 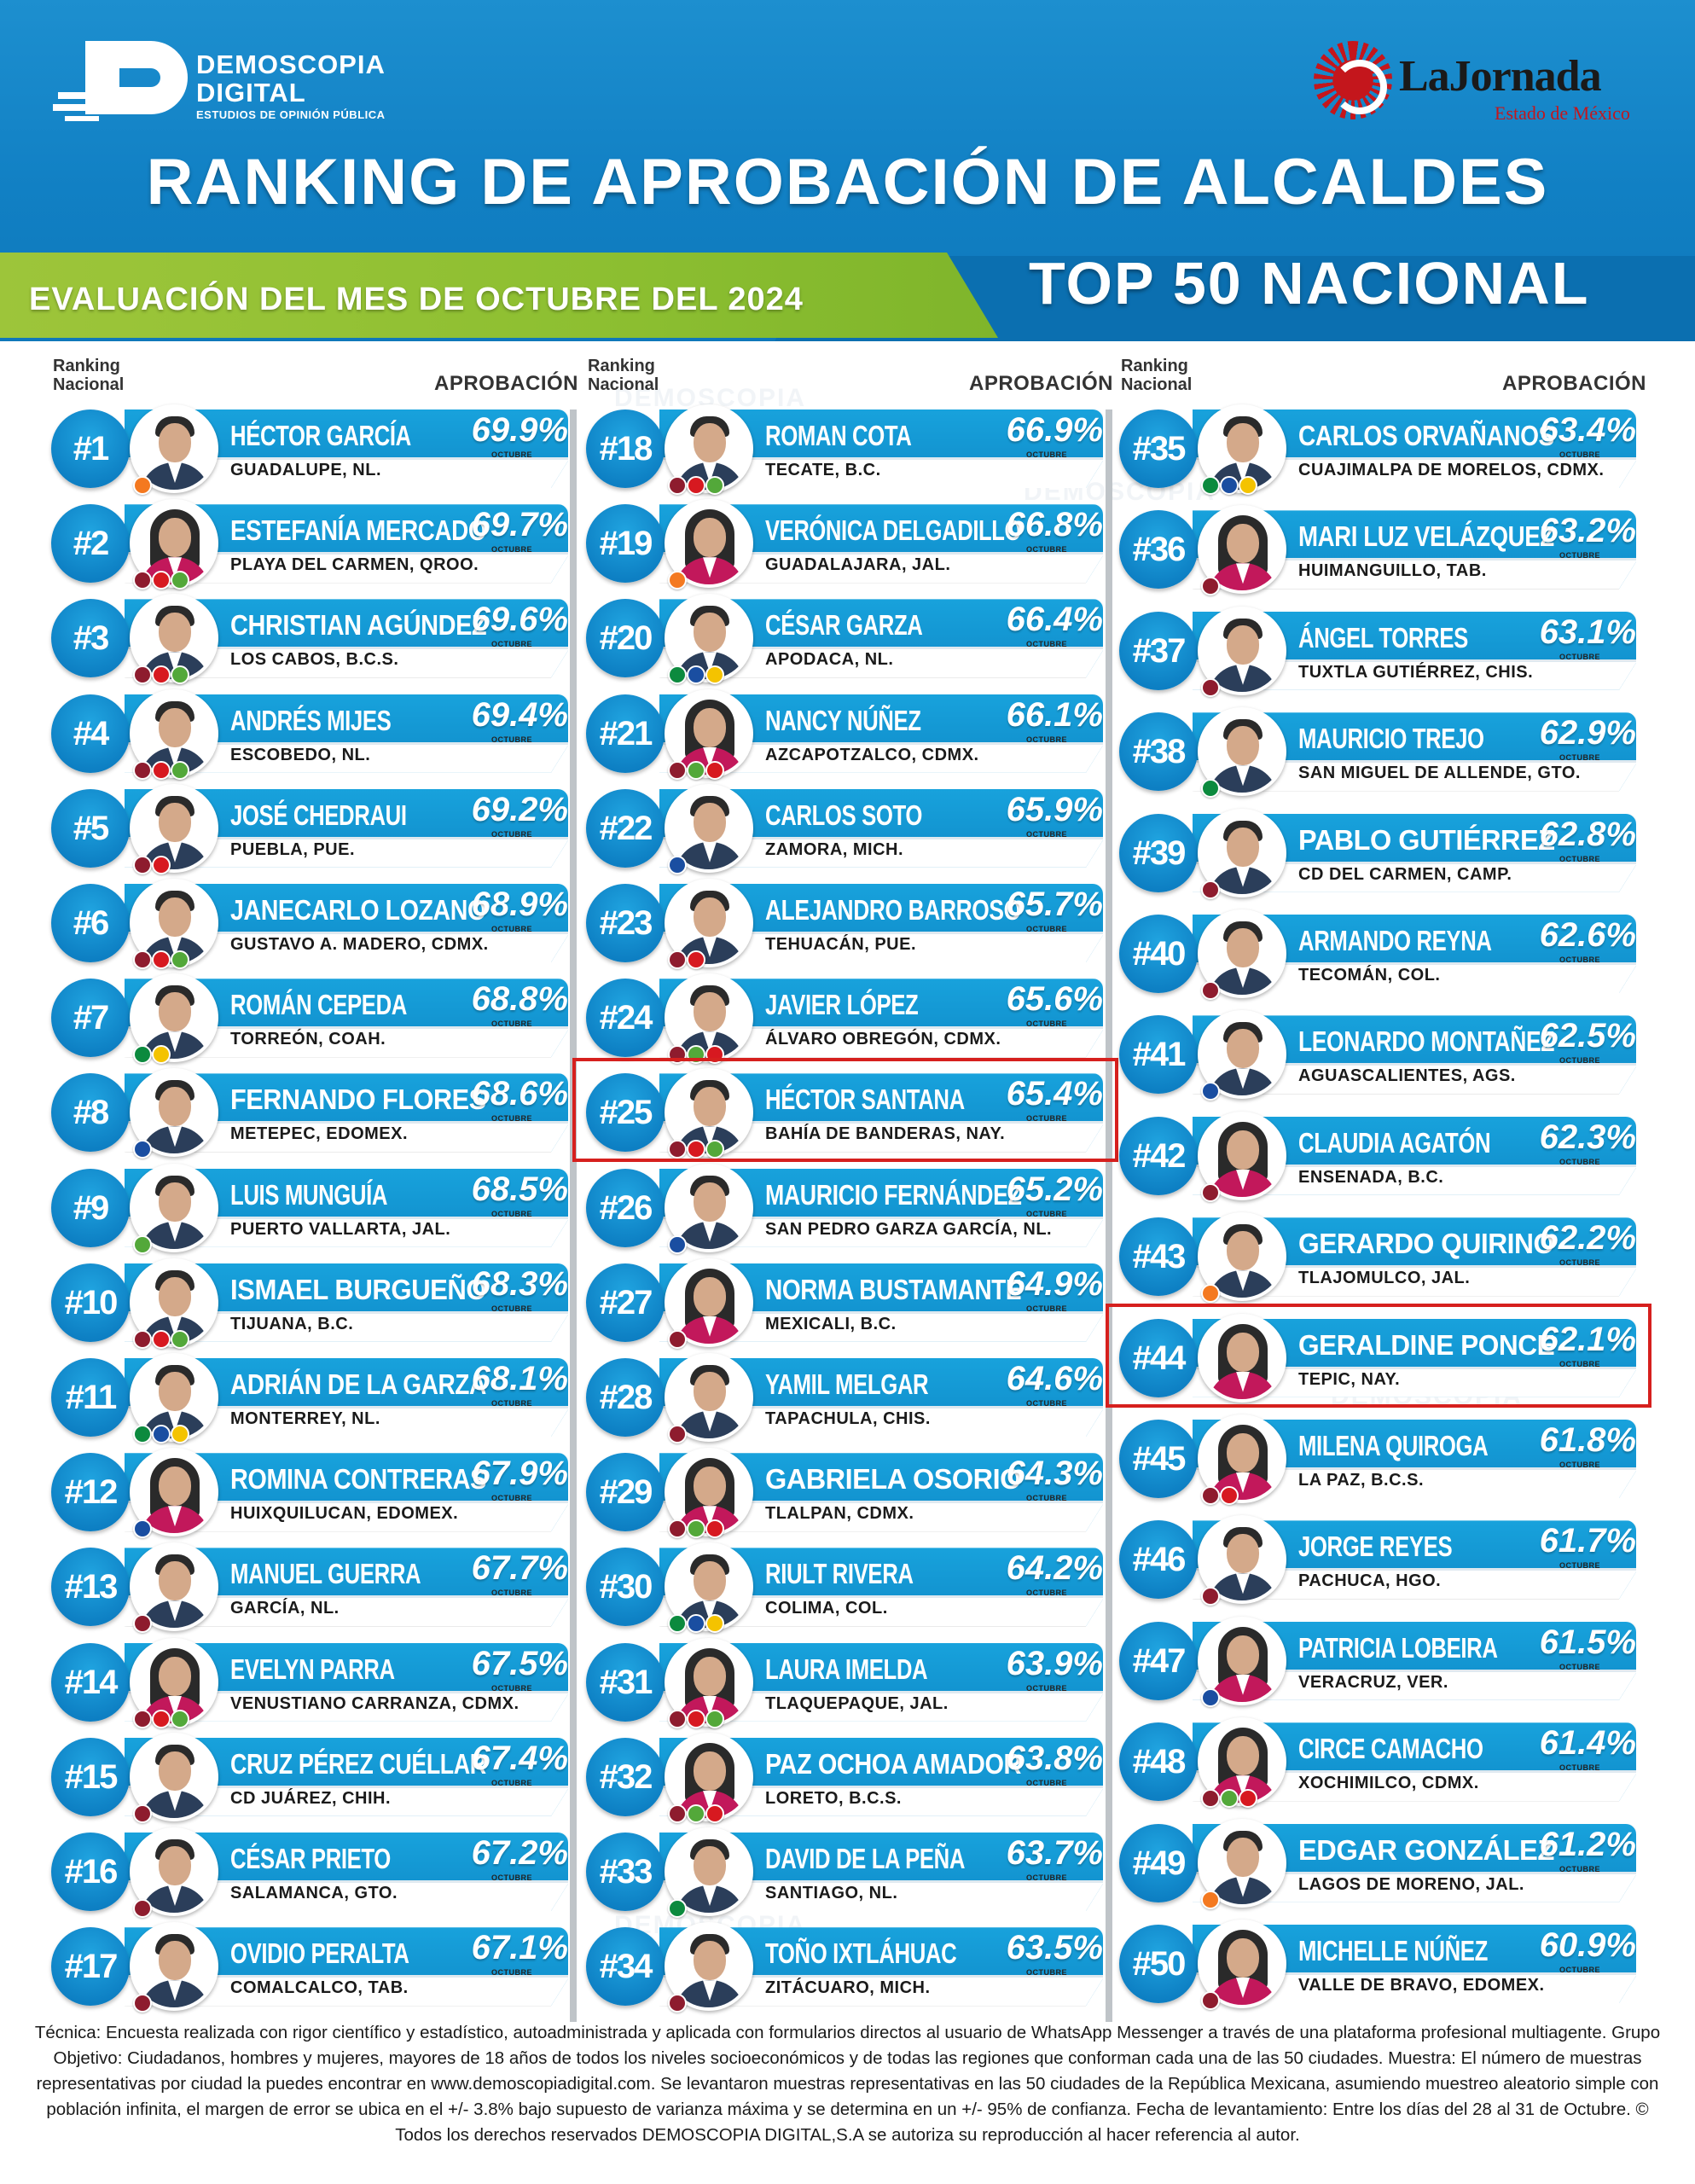 I want to click on approval-percentage: 68.3%, so click(x=519, y=1283).